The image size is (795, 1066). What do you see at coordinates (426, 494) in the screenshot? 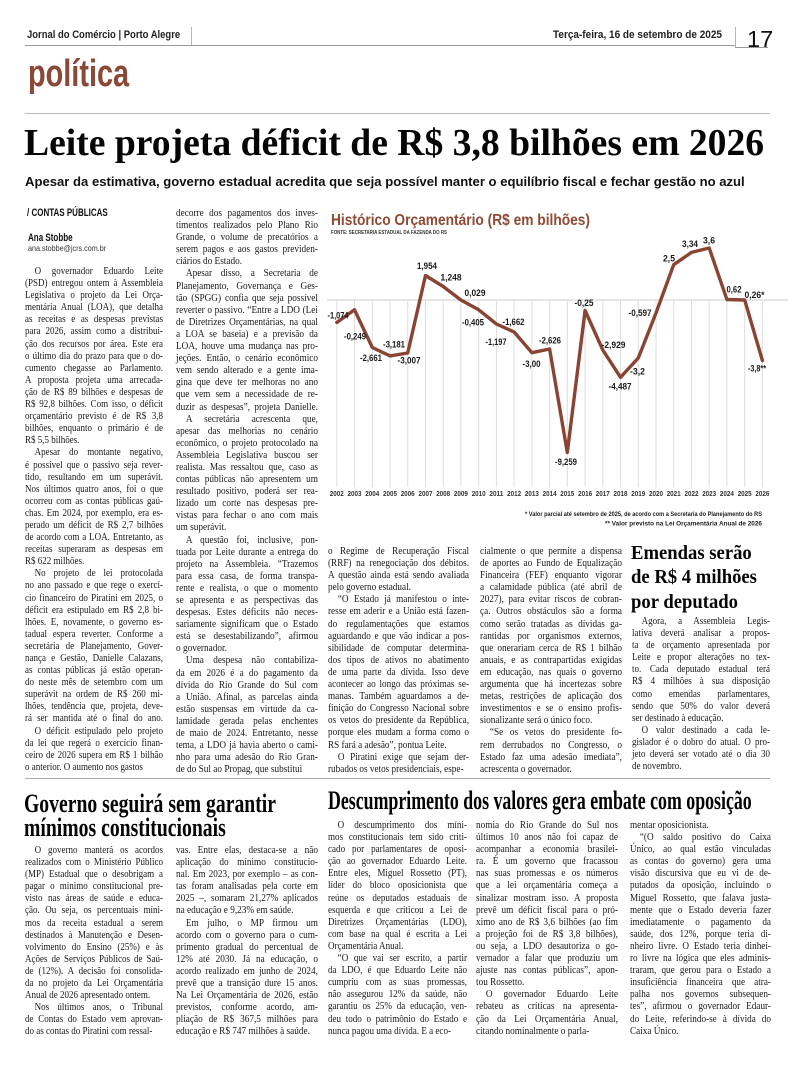
I see `svg-text: 2007` at bounding box center [426, 494].